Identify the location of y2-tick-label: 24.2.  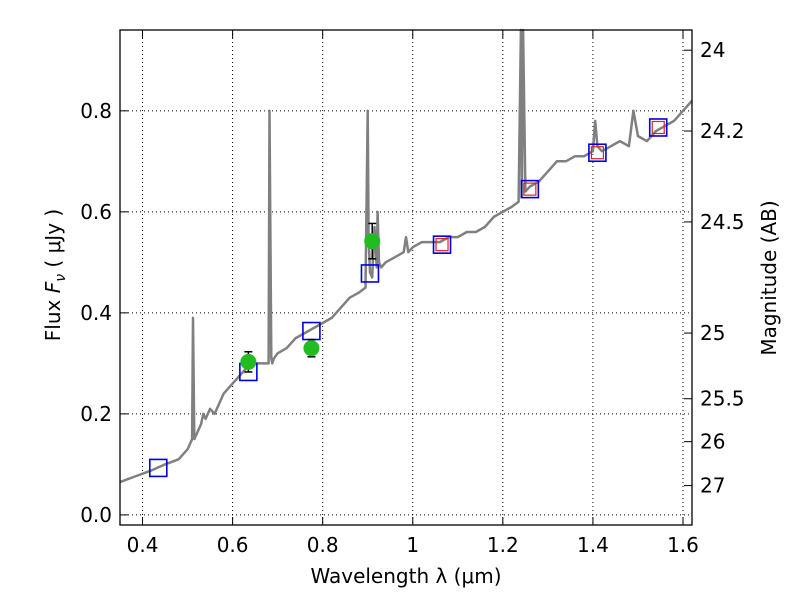
(722, 131).